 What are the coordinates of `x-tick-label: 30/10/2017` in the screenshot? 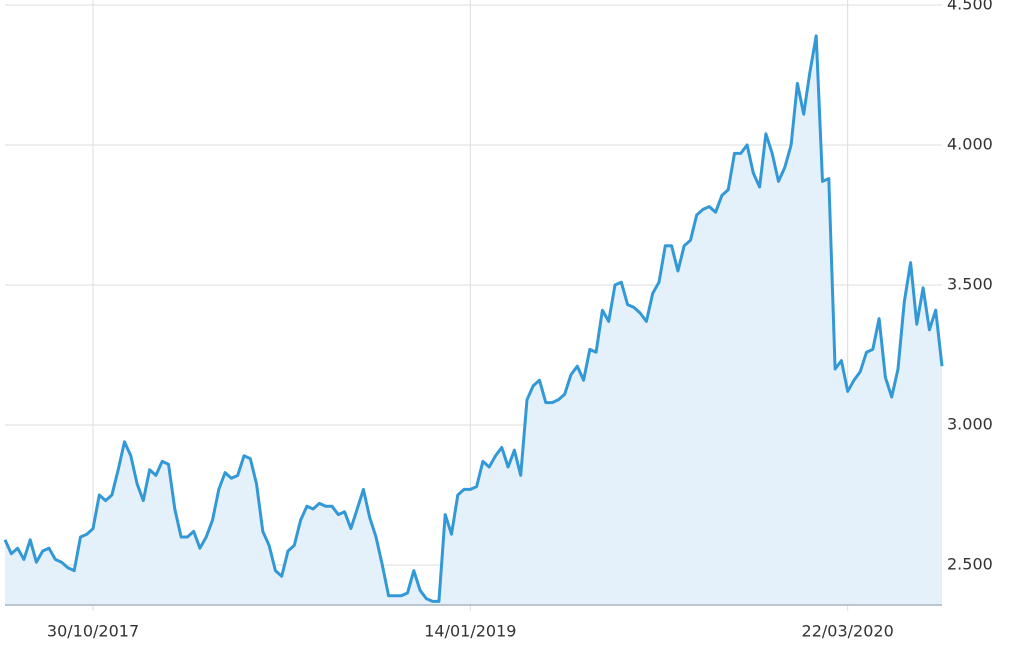 It's located at (93, 631).